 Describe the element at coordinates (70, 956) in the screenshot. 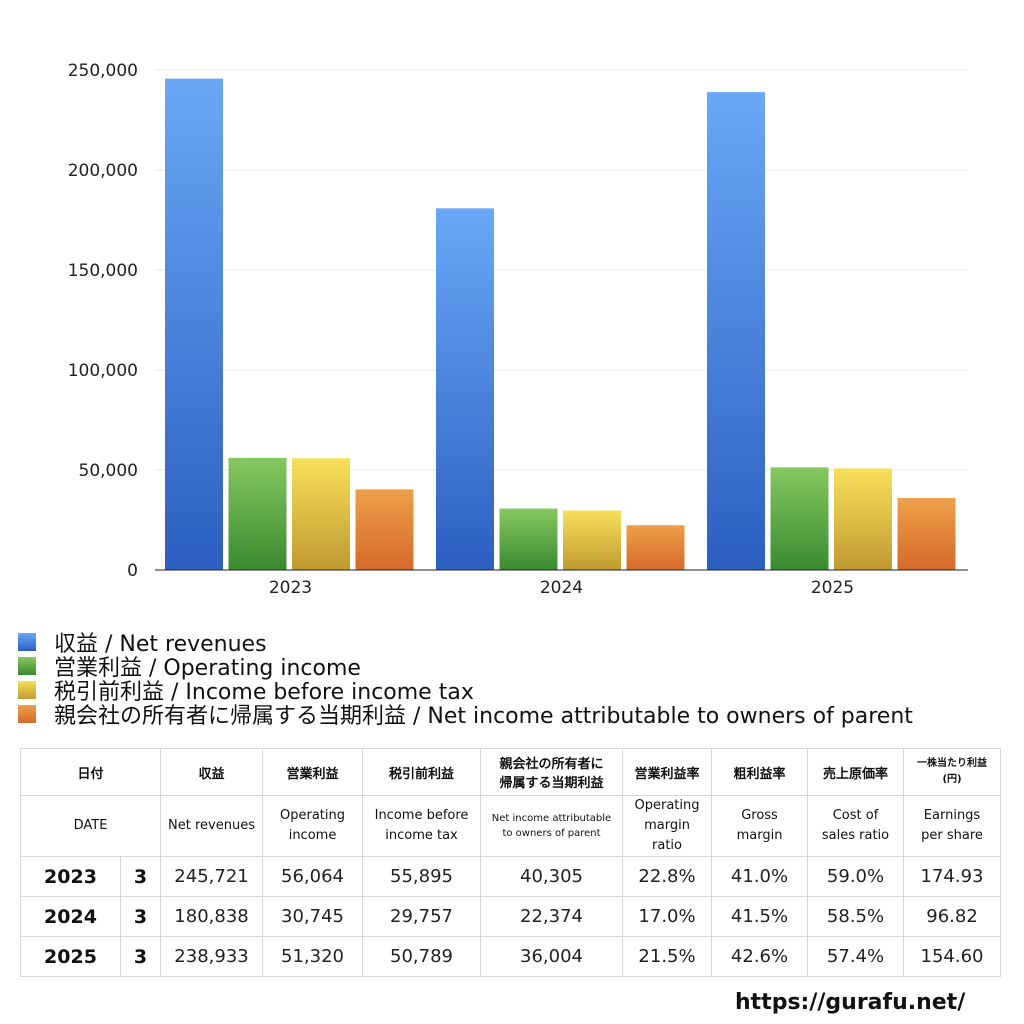

I see `row-year: 2025` at that location.